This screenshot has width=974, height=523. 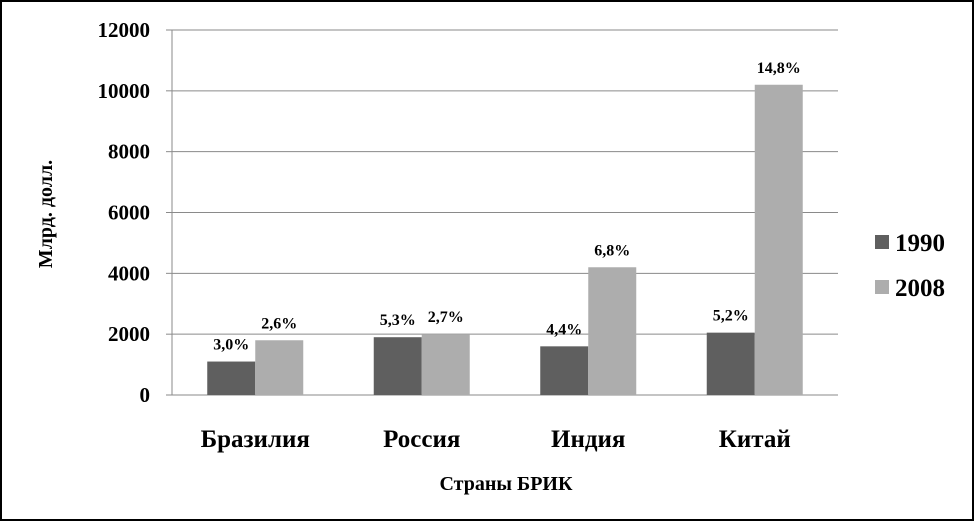 What do you see at coordinates (129, 334) in the screenshot?
I see `y-tick-label: 2000` at bounding box center [129, 334].